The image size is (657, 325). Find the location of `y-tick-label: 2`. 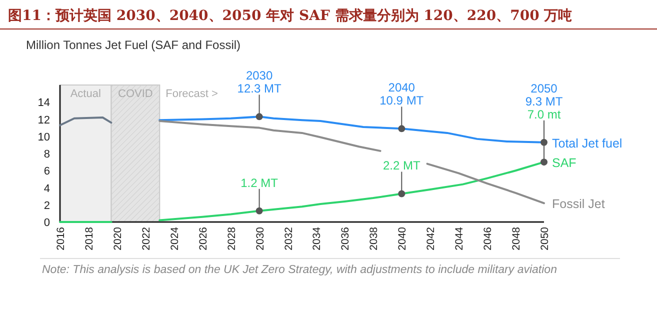

y-tick-label: 2 is located at coordinates (47, 206).